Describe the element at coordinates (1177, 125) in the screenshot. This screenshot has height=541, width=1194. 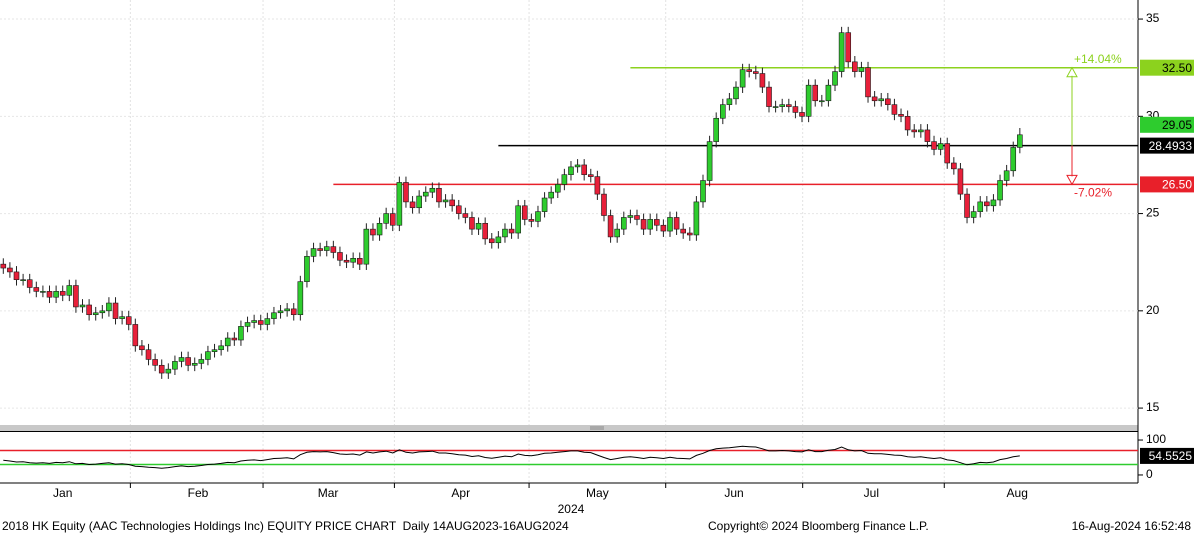
I see `last-price-label: 29.05` at that location.